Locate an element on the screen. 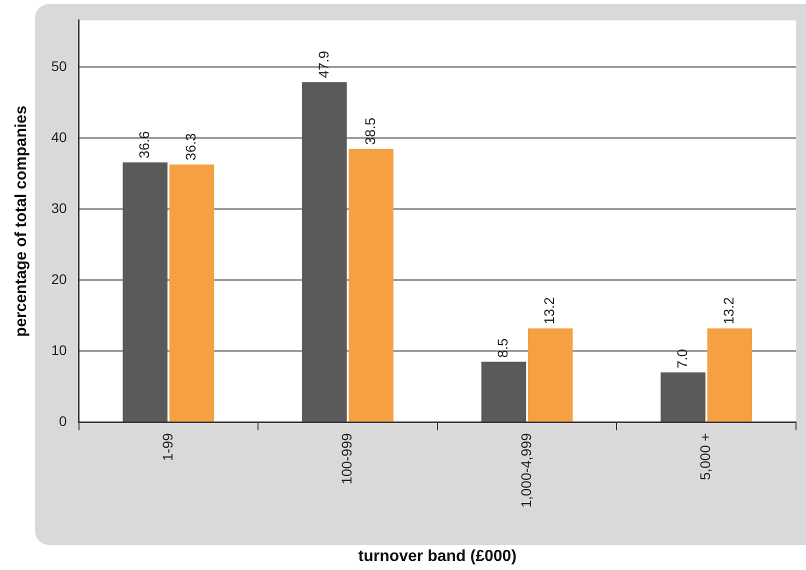 The height and width of the screenshot is (570, 806). data-label: 47.9 is located at coordinates (323, 64).